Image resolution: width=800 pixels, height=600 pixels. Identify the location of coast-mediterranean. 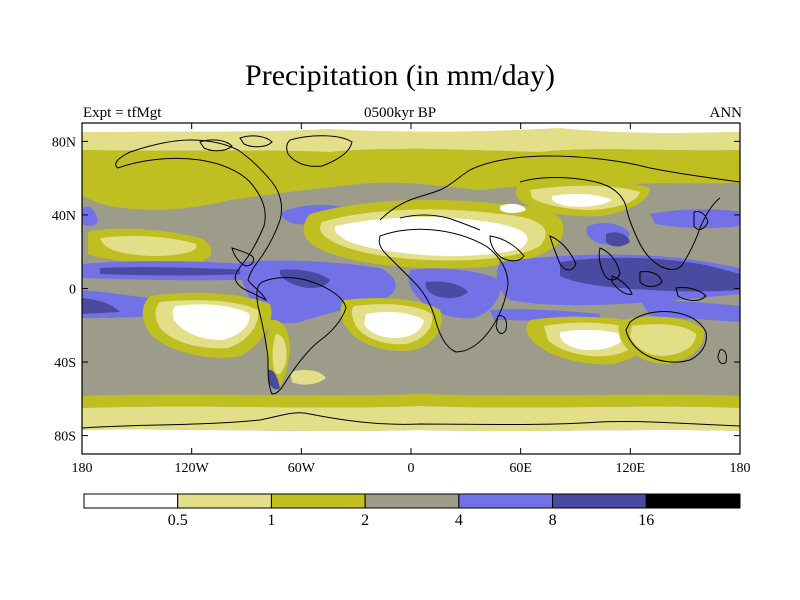
(440, 222).